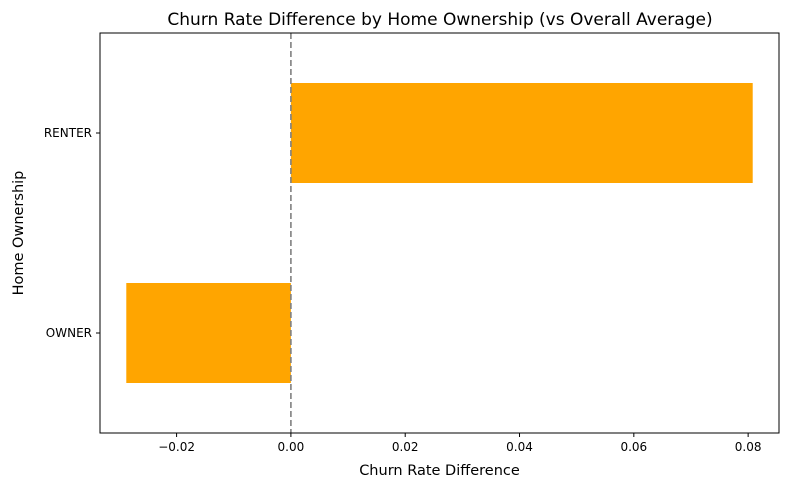 Image resolution: width=790 pixels, height=490 pixels. What do you see at coordinates (69, 333) in the screenshot?
I see `y-tick-label: OWNER` at bounding box center [69, 333].